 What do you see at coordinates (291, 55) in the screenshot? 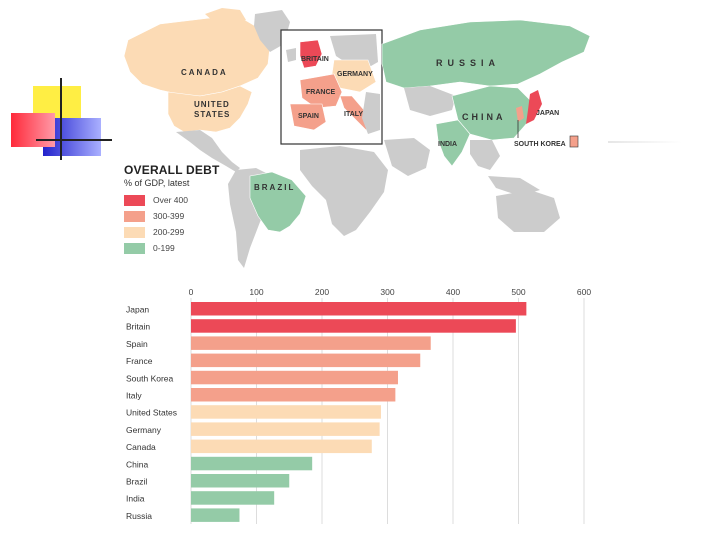
I see `inset-ireland-shape` at bounding box center [291, 55].